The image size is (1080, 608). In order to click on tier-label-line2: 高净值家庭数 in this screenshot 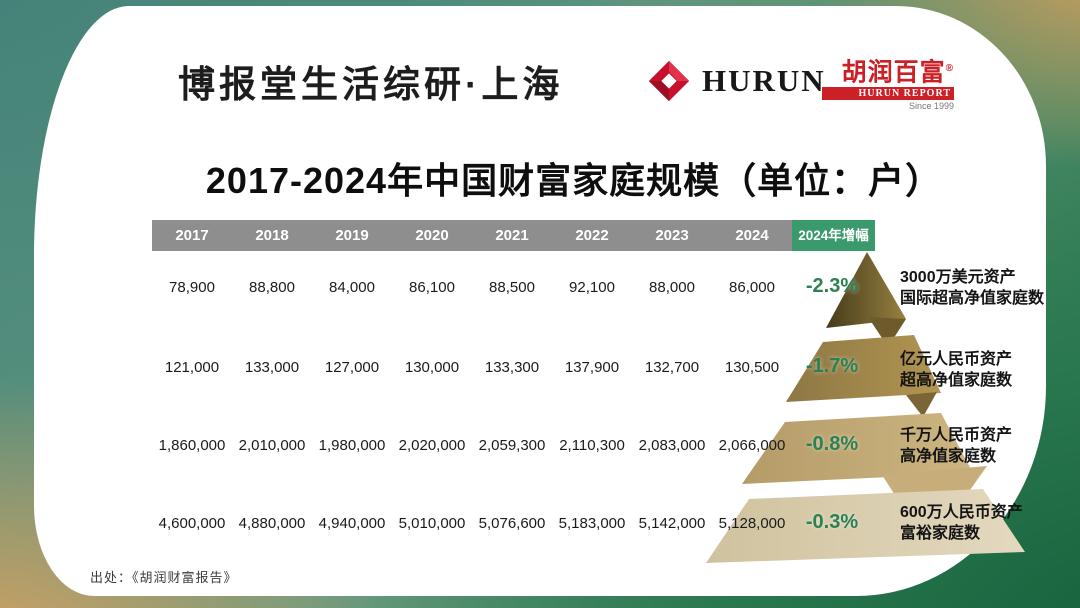, I will do `click(948, 456)`.